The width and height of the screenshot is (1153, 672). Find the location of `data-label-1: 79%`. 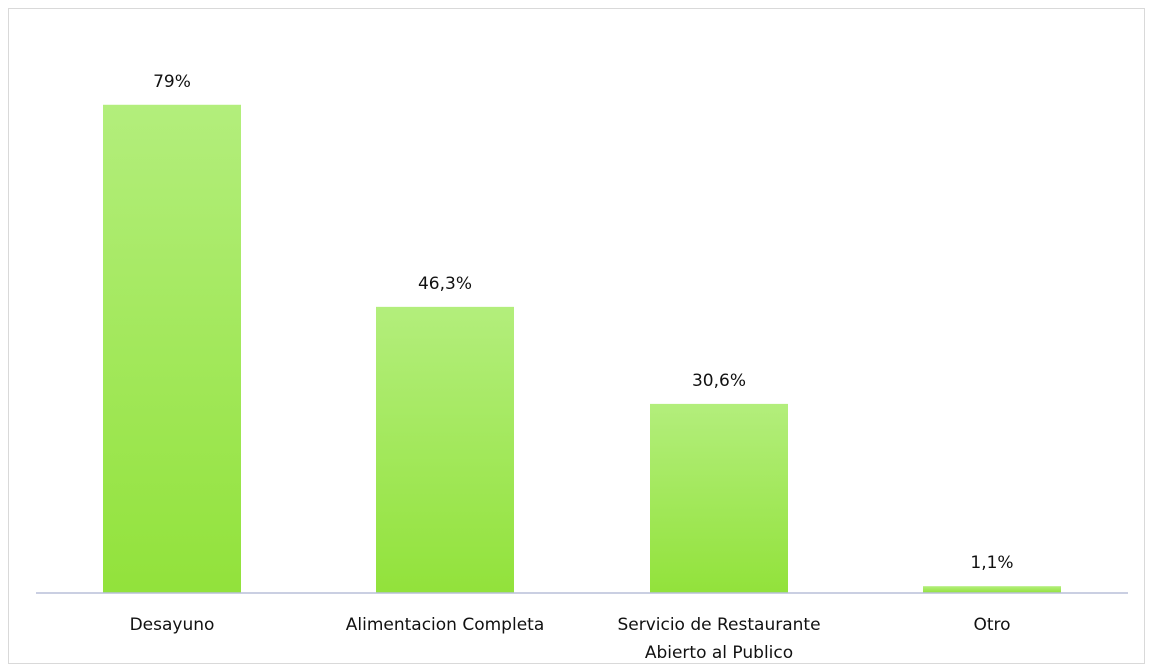

data-label-1: 79% is located at coordinates (172, 82).